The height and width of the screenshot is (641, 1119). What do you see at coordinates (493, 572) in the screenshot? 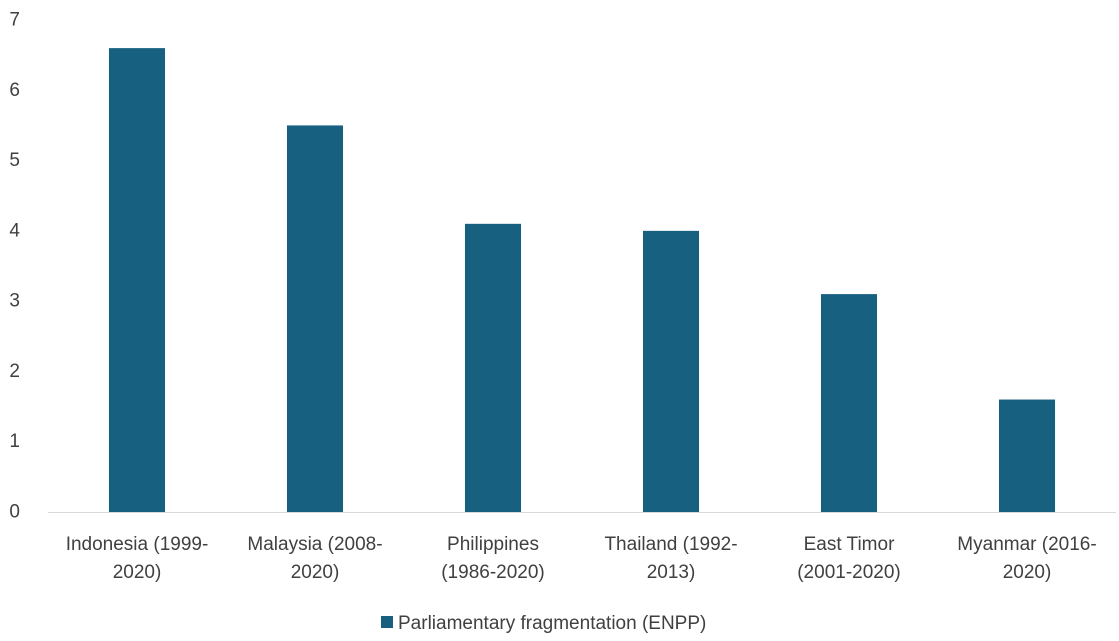
I see `x-tick-label: (1986-2020)` at bounding box center [493, 572].